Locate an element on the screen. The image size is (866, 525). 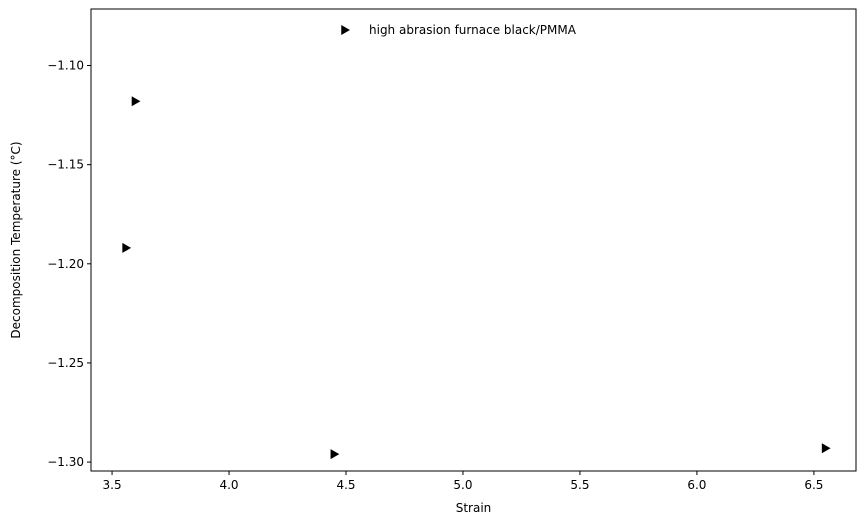
x-tick-label: 6.0 is located at coordinates (696, 485).